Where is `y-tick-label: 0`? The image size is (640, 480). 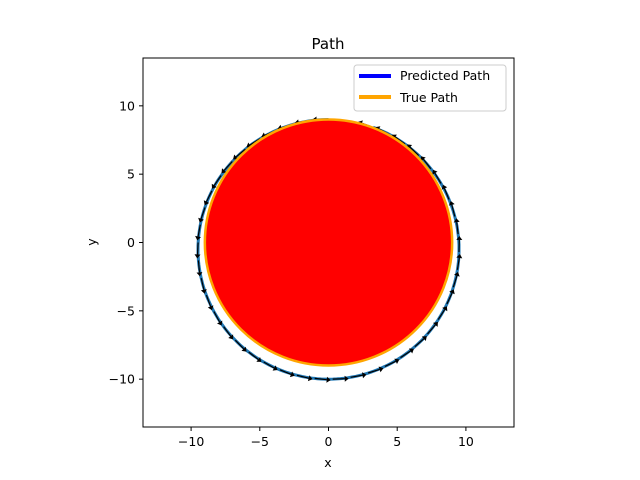 y-tick-label: 0 is located at coordinates (131, 242).